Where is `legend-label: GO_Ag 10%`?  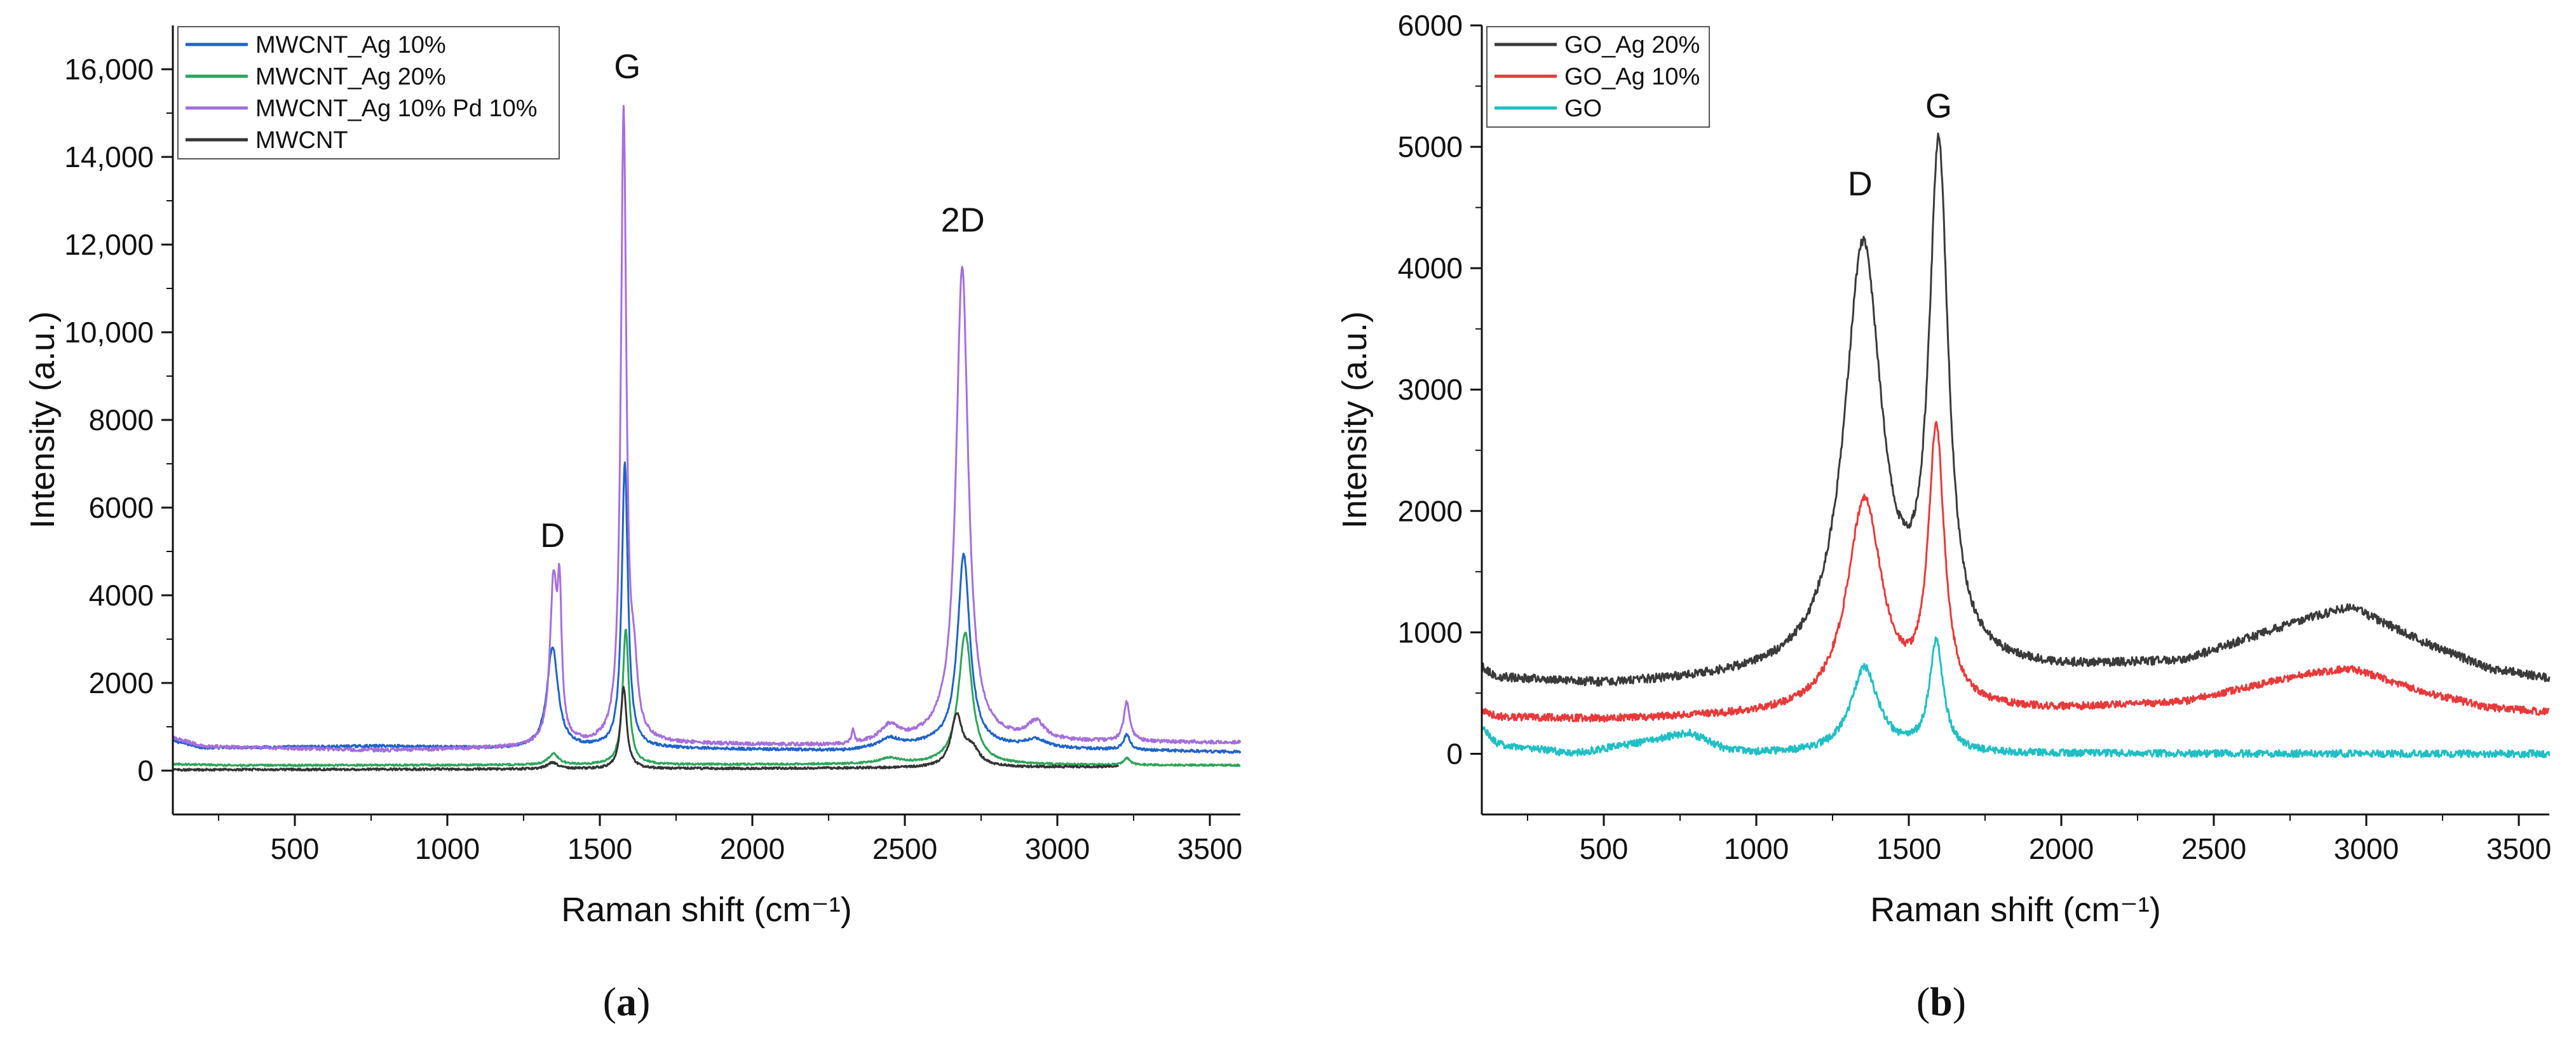 legend-label: GO_Ag 10% is located at coordinates (1632, 77).